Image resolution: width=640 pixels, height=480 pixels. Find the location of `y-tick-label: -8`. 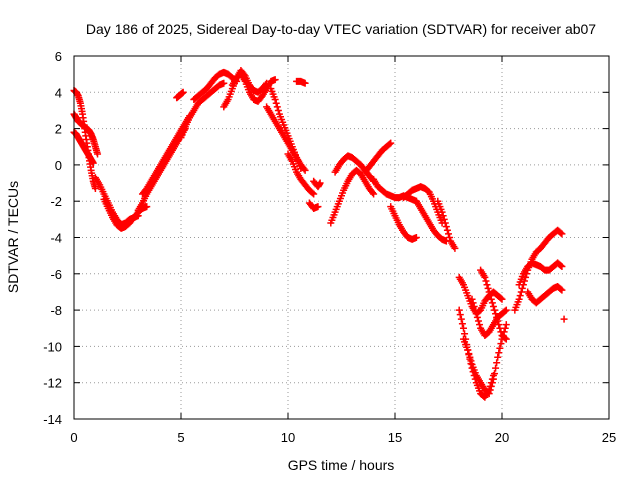

y-tick-label: -8 is located at coordinates (56, 310).